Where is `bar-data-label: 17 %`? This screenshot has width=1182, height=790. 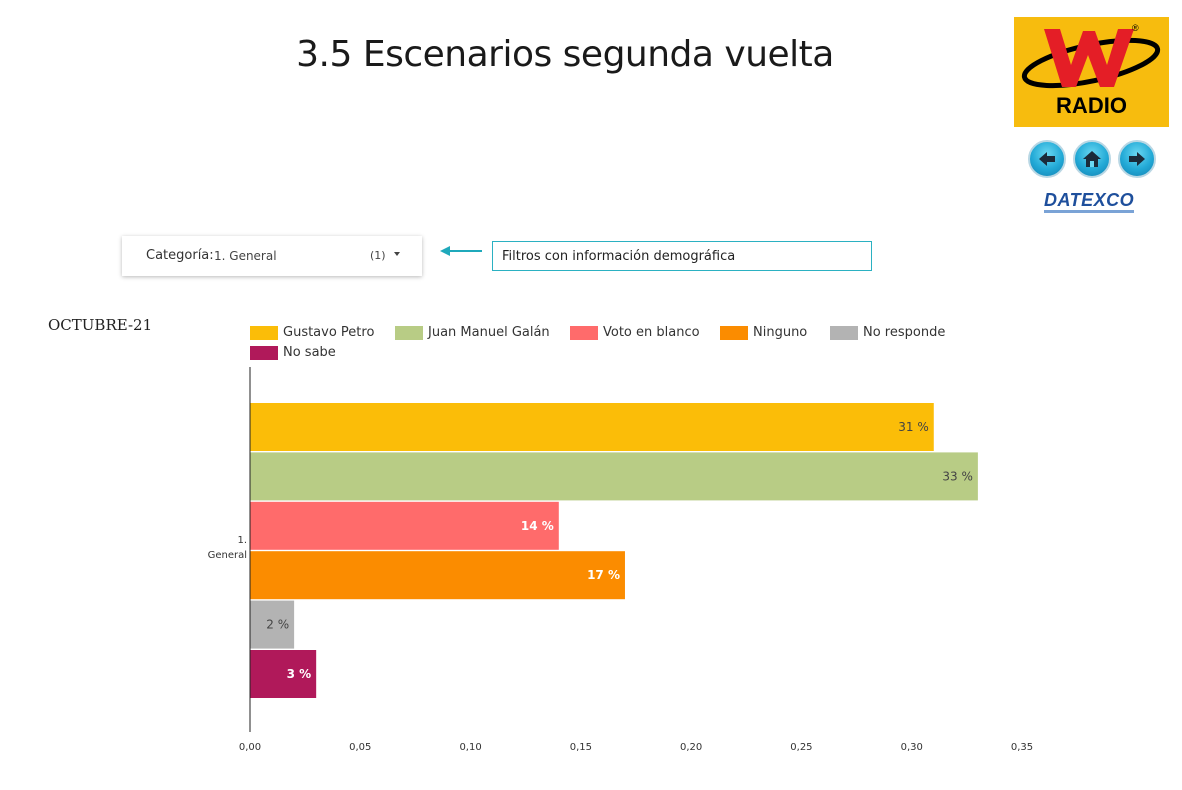 bar-data-label: 17 % is located at coordinates (603, 575).